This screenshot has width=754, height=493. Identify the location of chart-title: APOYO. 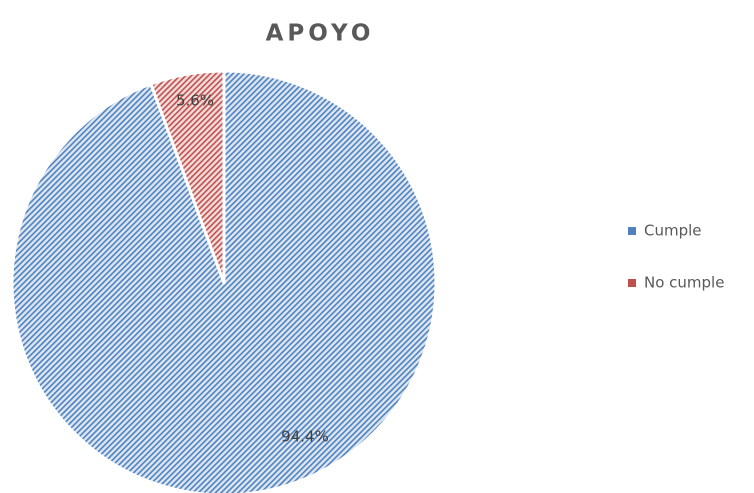
(320, 34).